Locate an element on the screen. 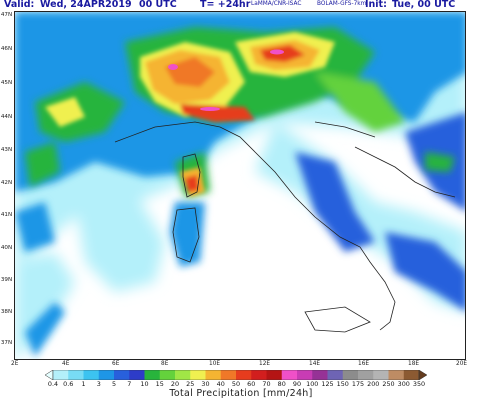 This screenshot has width=482, height=400. lat-label: 43N is located at coordinates (6, 150).